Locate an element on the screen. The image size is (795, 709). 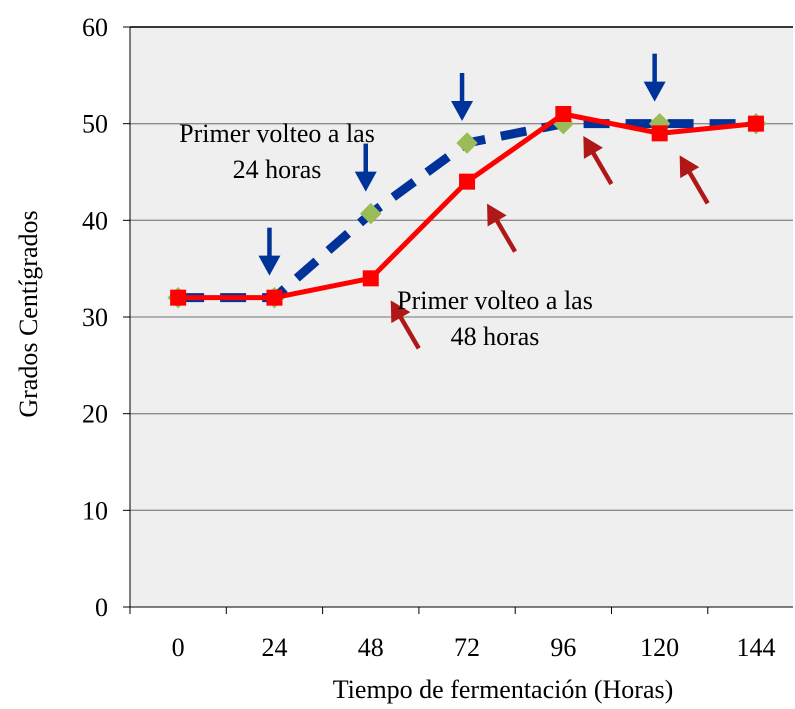
y-tick-label-50: 50 is located at coordinates (95, 124).